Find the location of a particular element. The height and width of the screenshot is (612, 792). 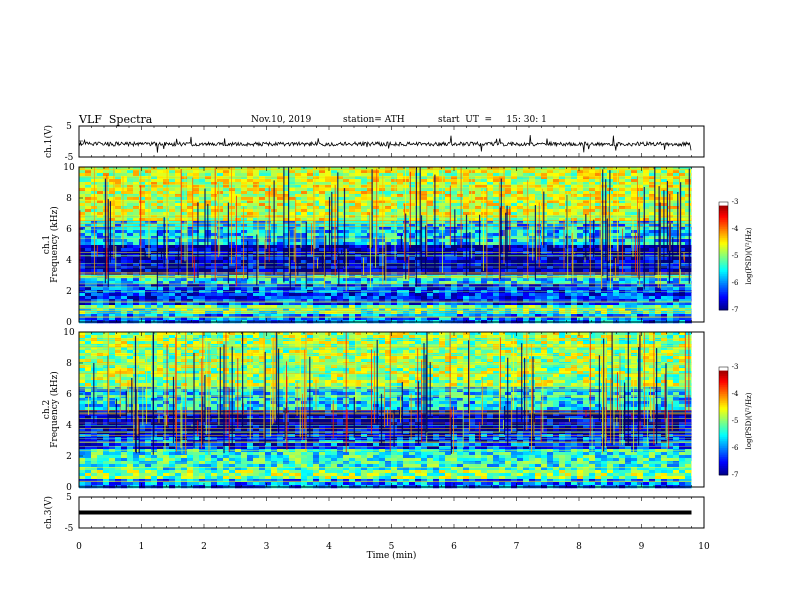

ch1-spectrogram-ytick-label: 6 is located at coordinates (69, 230).